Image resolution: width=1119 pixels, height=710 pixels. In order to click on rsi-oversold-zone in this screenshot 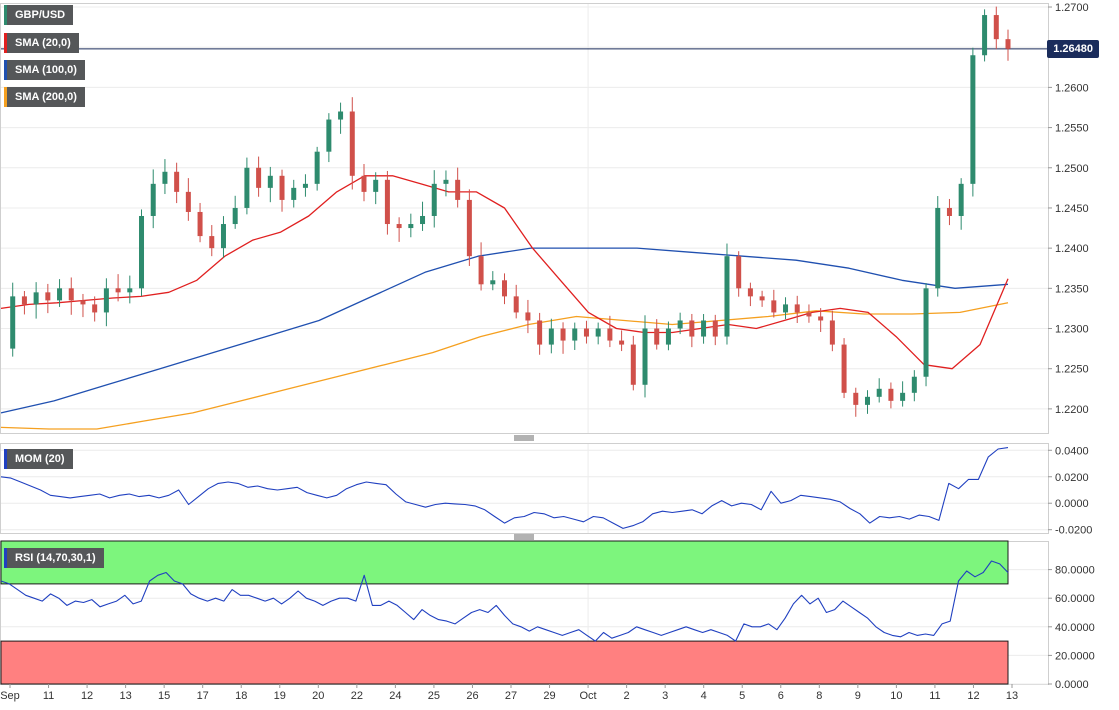, I will do `click(504, 662)`.